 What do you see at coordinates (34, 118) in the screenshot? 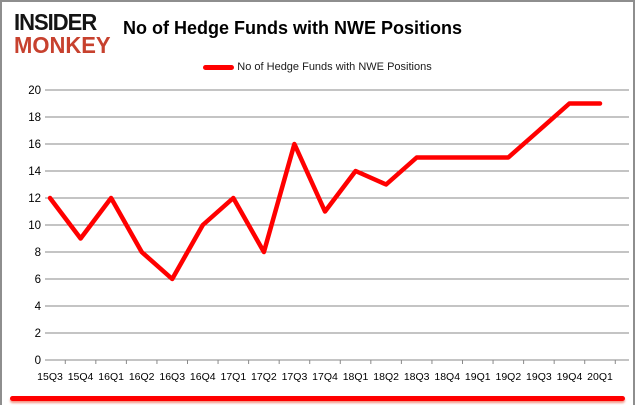
I see `y-tick-label-18: 18` at bounding box center [34, 118].